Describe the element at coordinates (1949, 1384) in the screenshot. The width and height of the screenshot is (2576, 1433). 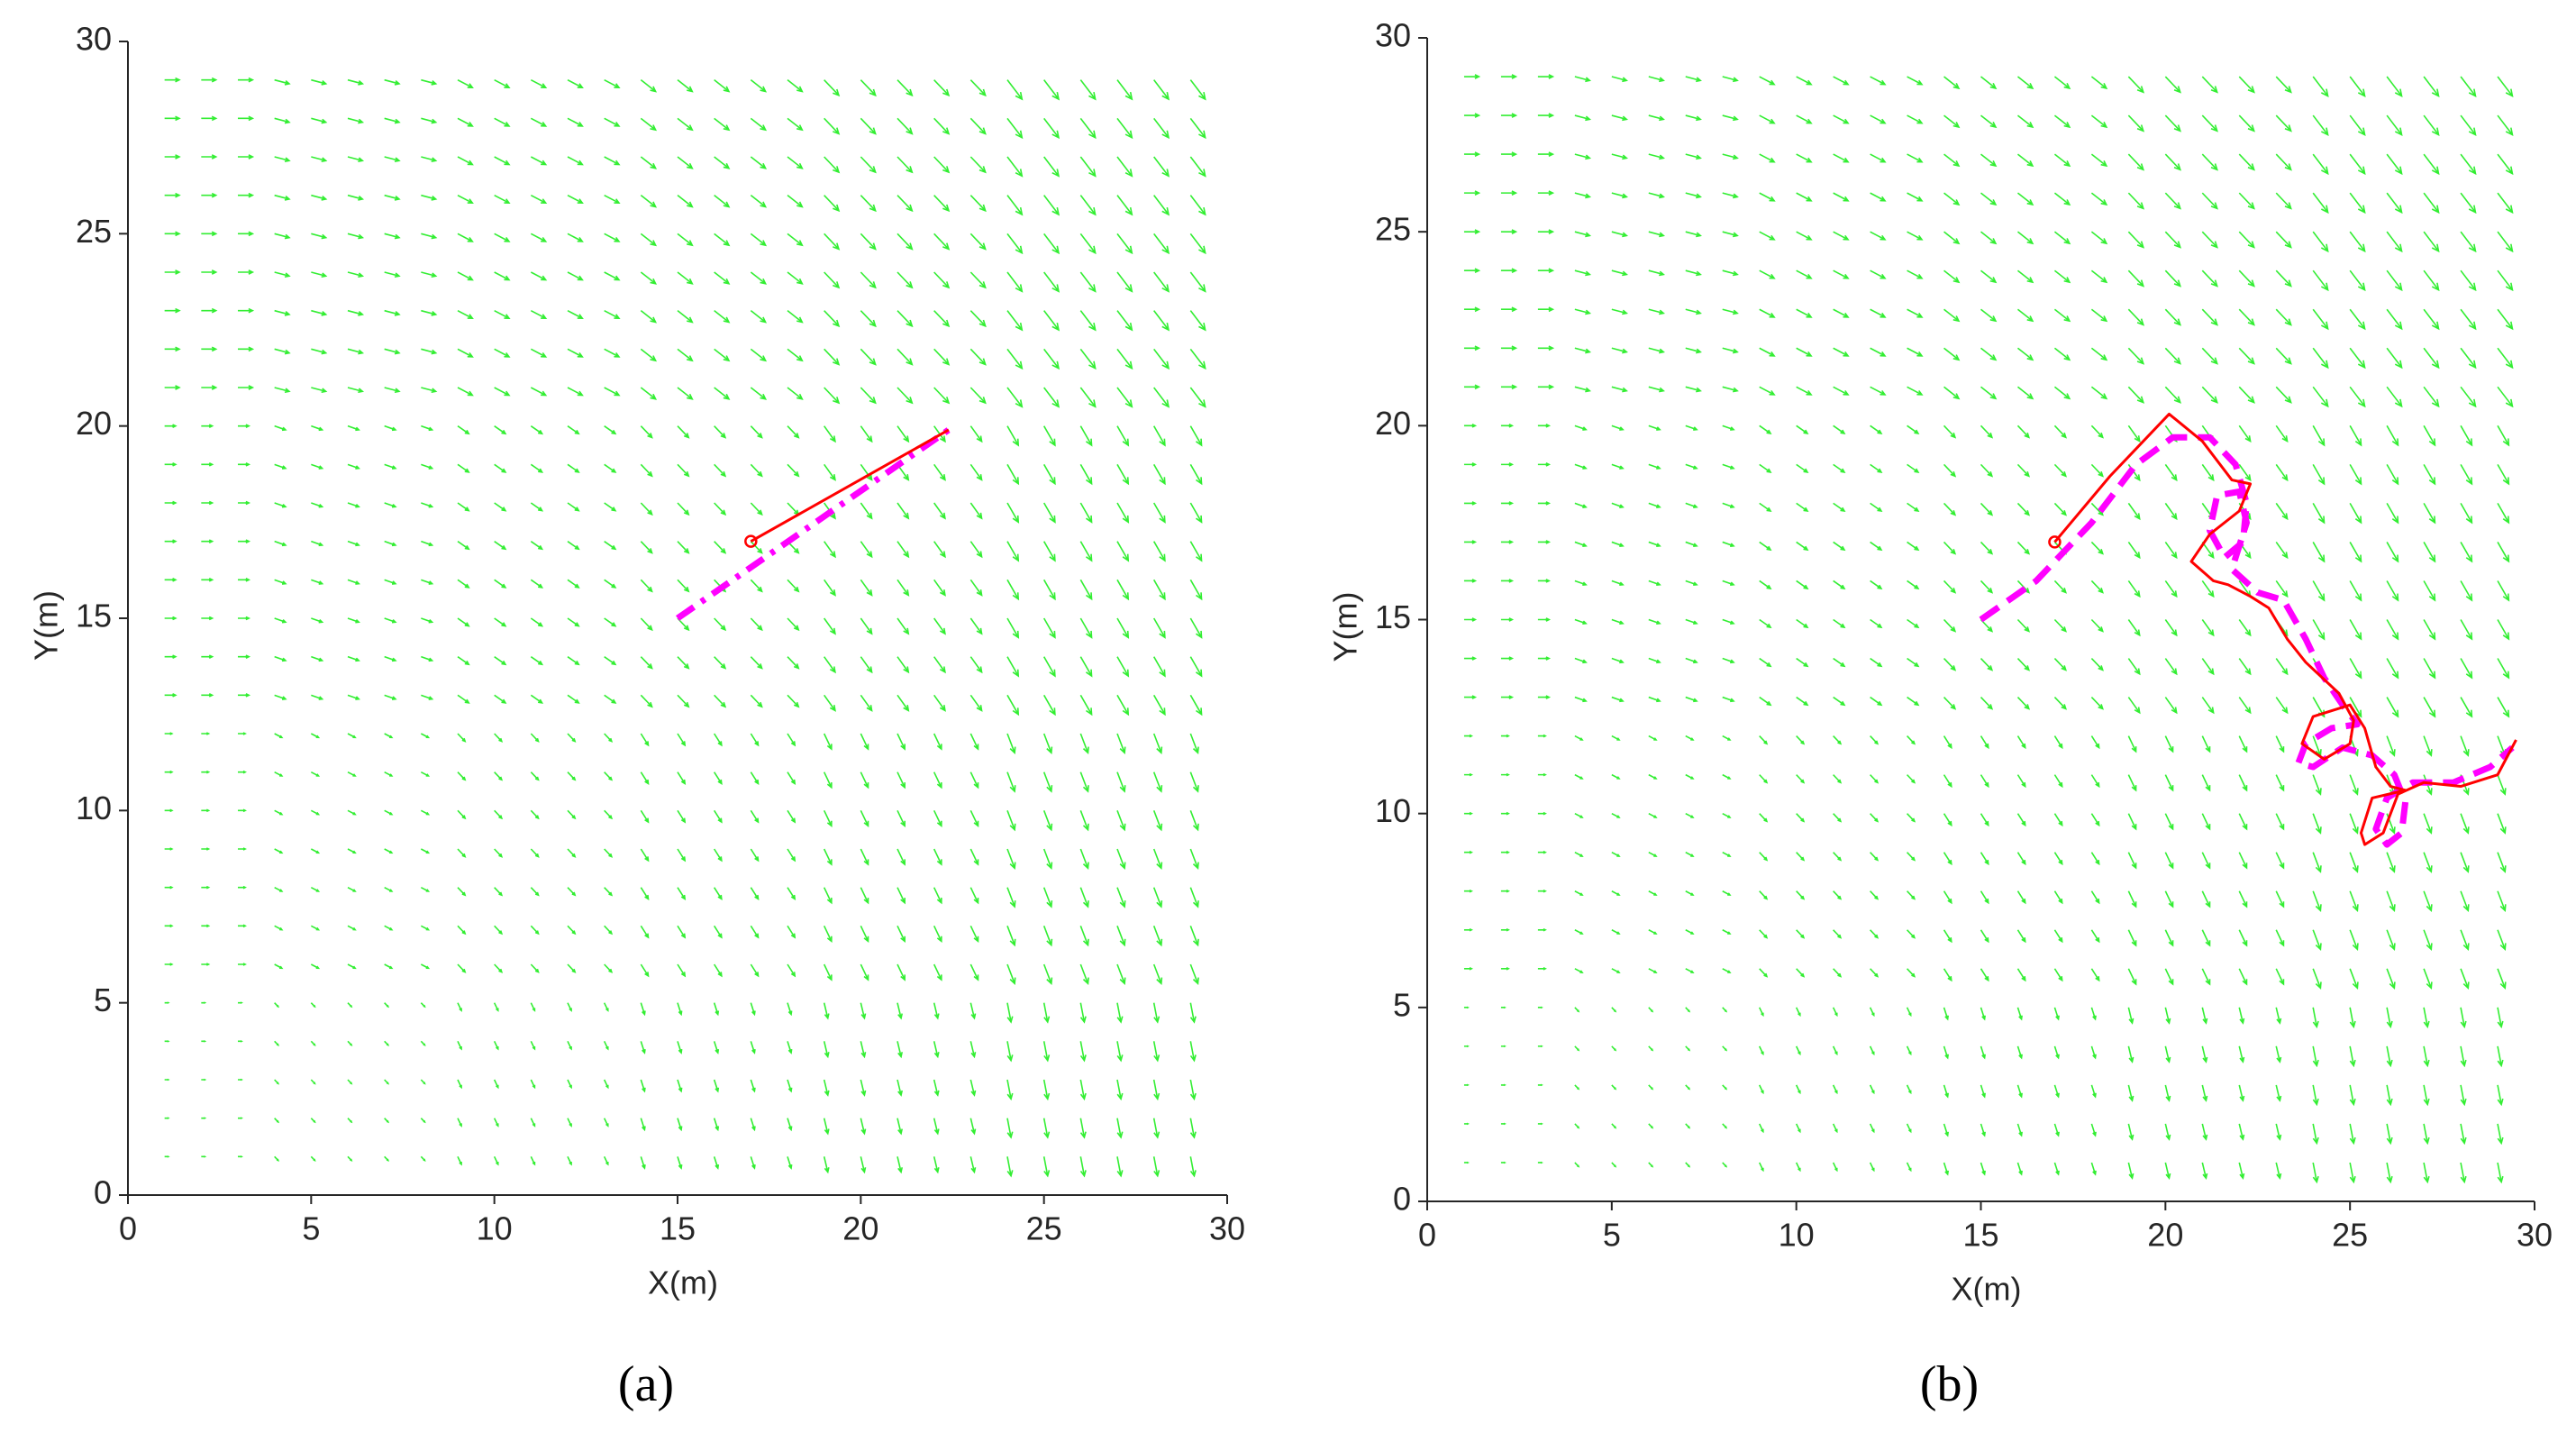
I see `caption: (b)` at that location.